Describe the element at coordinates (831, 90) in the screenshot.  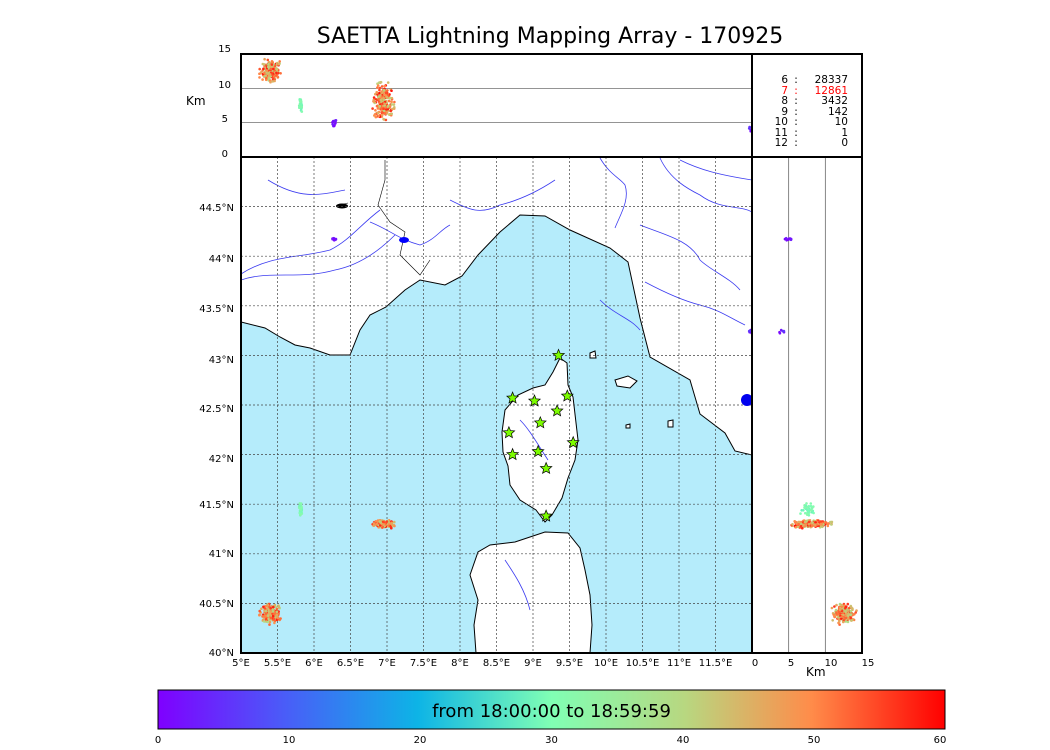
I see `count-value: 12861` at that location.